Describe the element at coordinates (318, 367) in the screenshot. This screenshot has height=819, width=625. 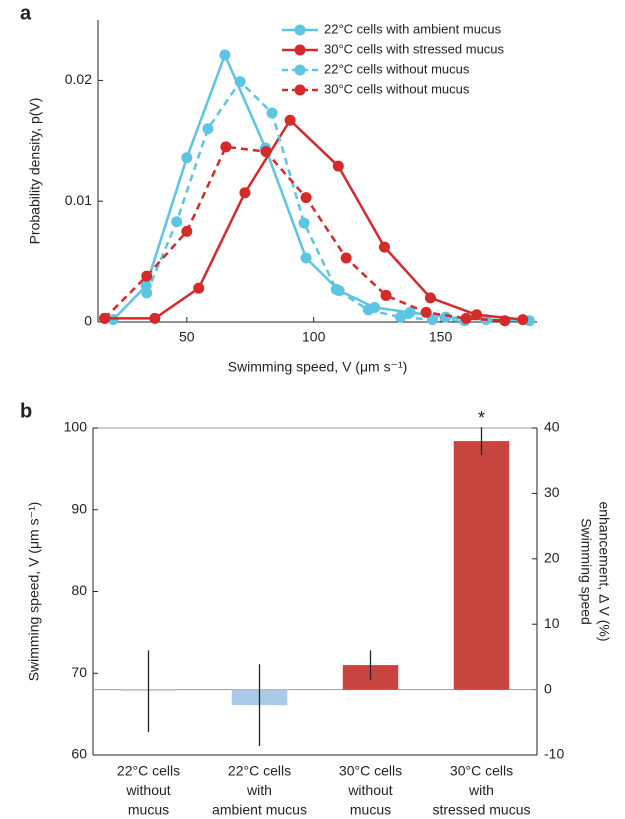
I see `x-axis-label: Swimming speed, V (μm s⁻¹)` at that location.